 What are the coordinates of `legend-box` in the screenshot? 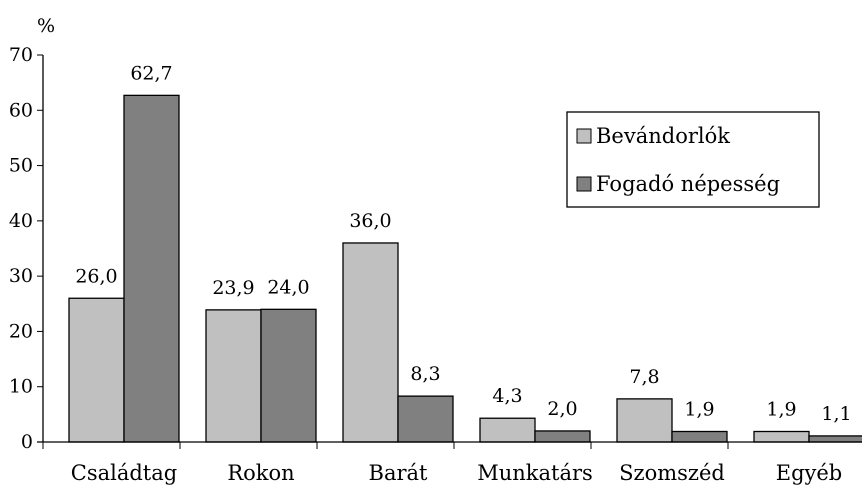 It's located at (693, 159).